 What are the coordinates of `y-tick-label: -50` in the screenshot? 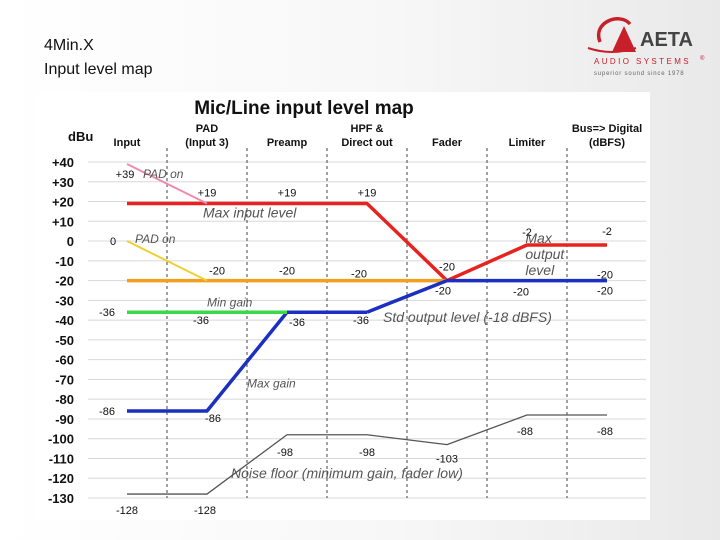 It's located at (64, 340).